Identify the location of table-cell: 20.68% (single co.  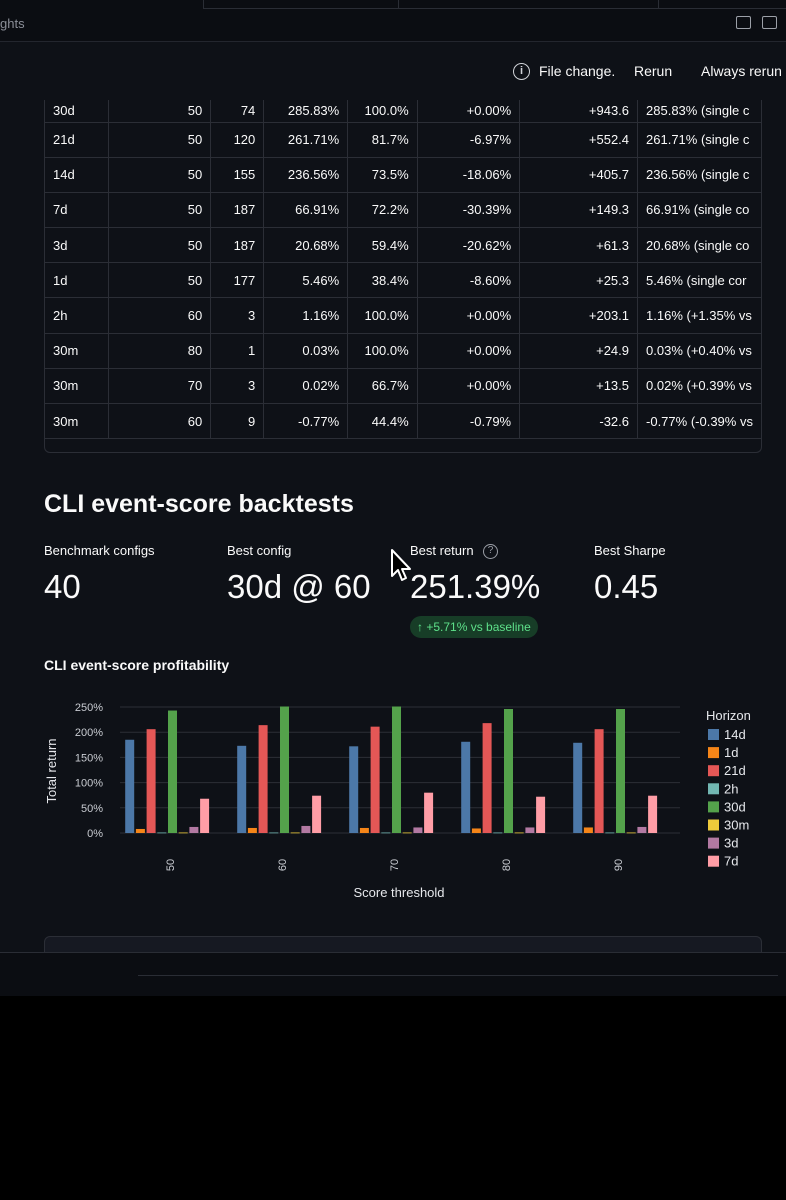
(699, 245).